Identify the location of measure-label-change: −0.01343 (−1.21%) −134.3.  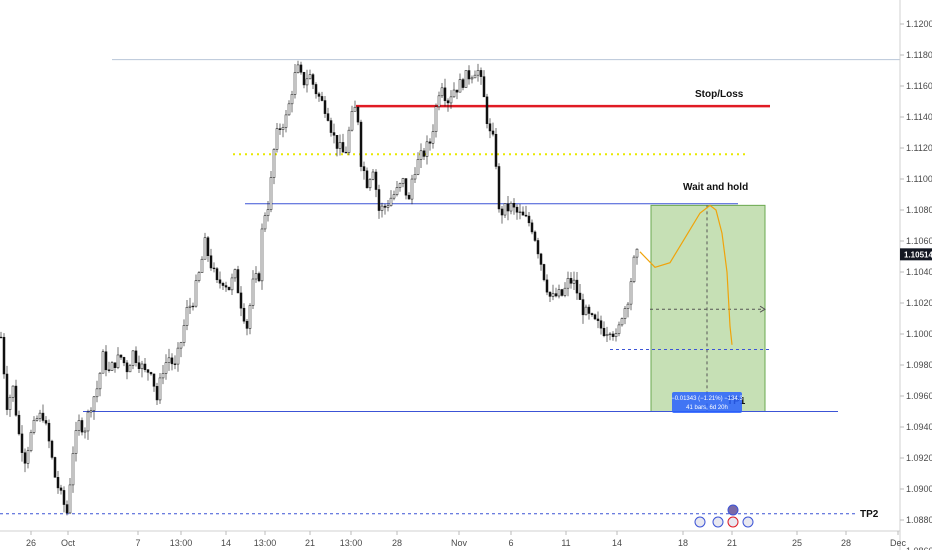
(707, 399).